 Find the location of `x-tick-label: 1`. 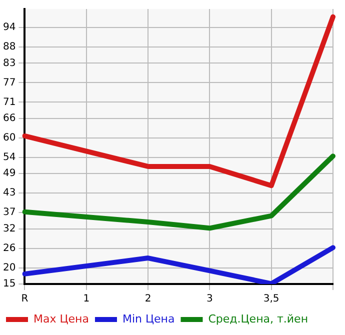

x-tick-label: 1 is located at coordinates (86, 299).